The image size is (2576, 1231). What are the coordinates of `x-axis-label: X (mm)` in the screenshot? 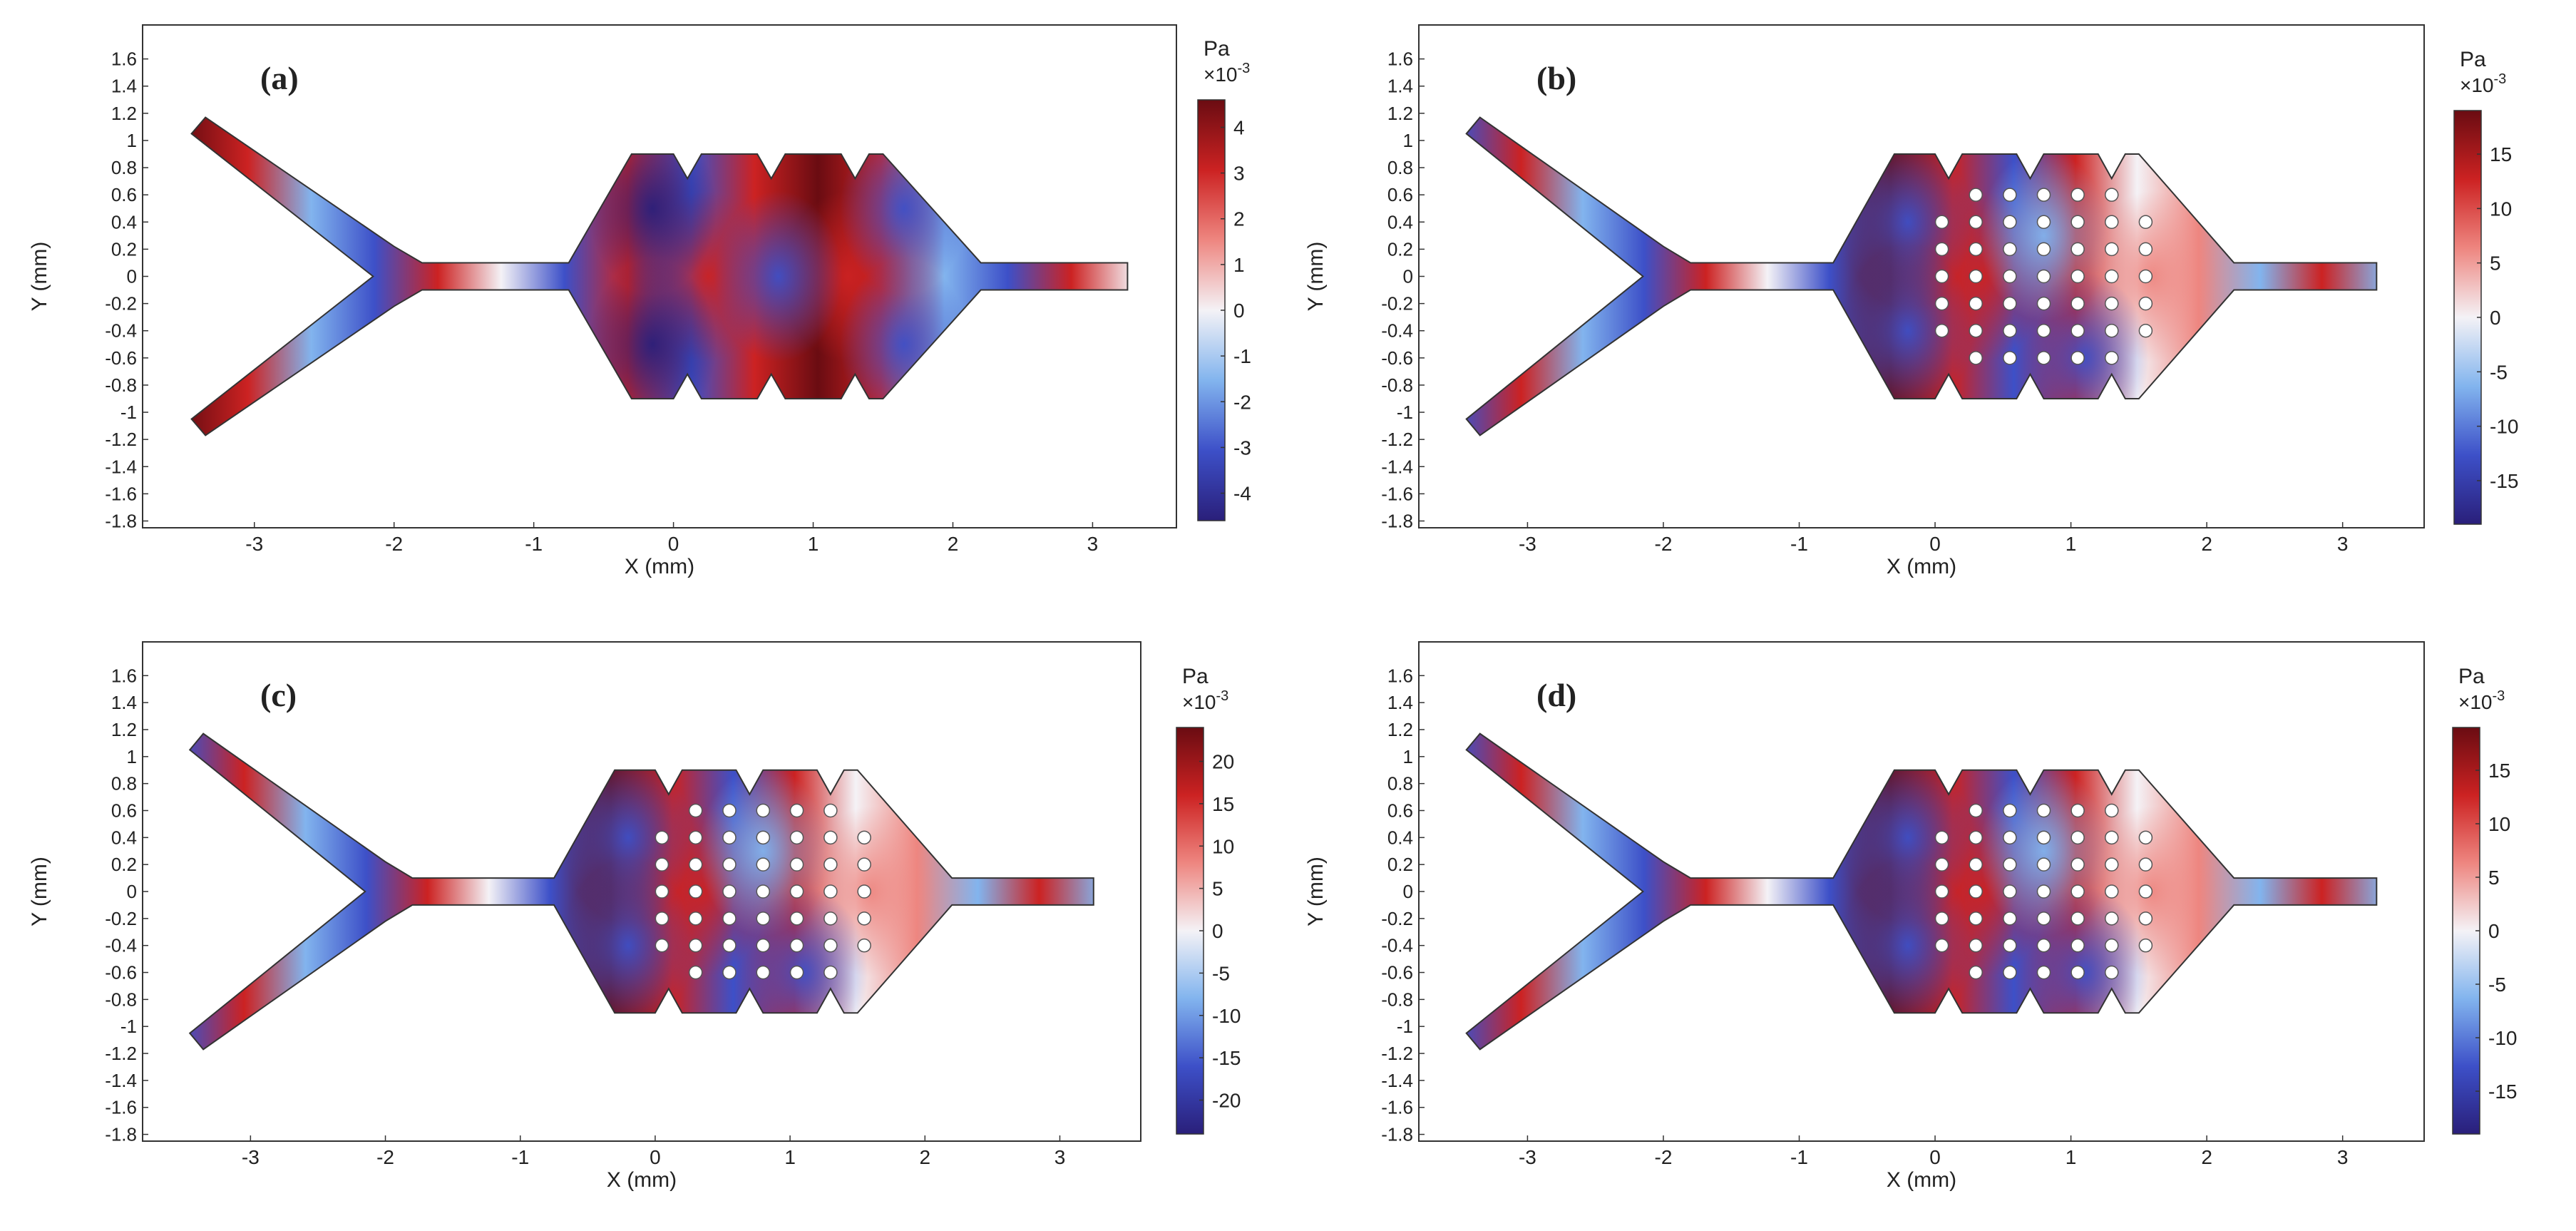 It's located at (1921, 566).